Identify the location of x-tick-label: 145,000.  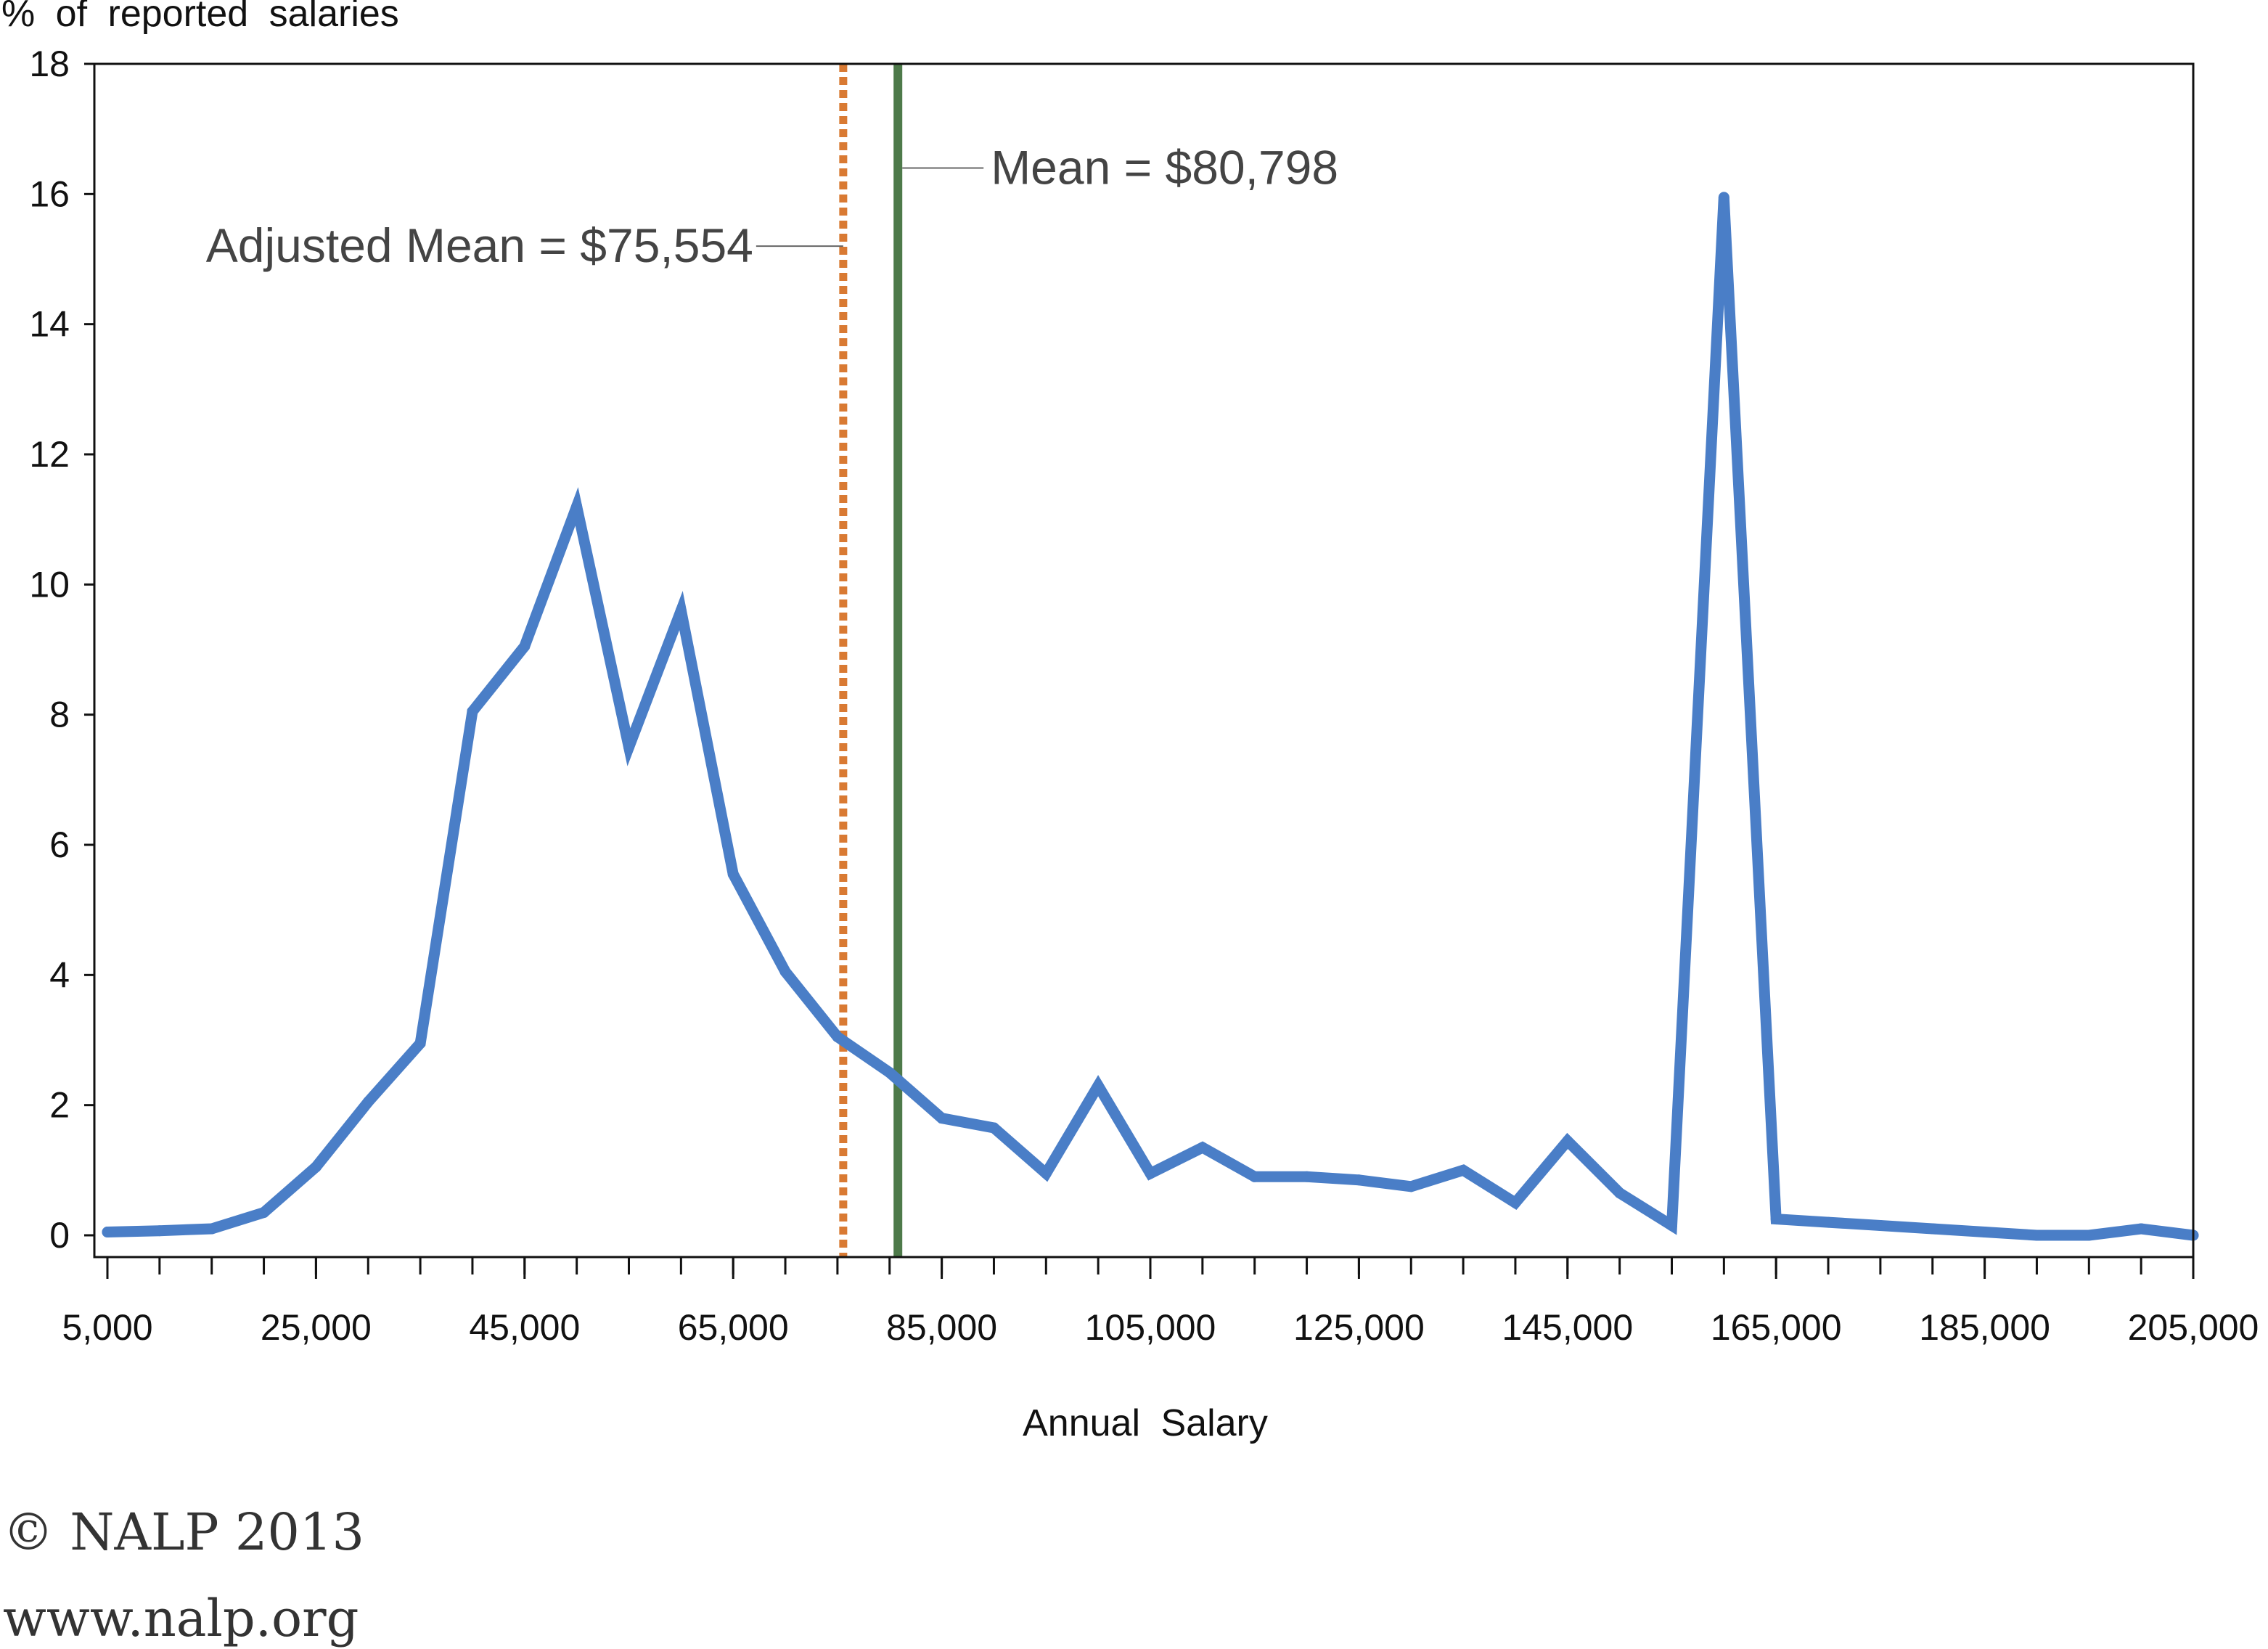
(1567, 1327).